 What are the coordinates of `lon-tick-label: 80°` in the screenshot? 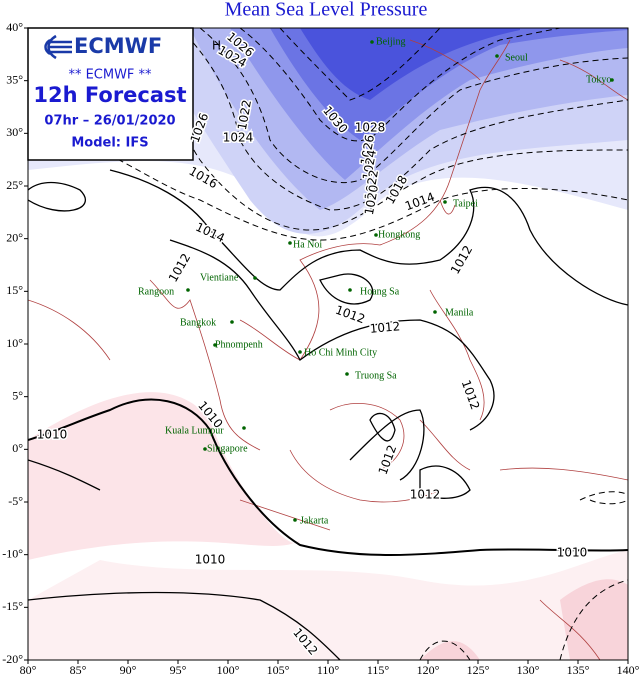 It's located at (28, 670).